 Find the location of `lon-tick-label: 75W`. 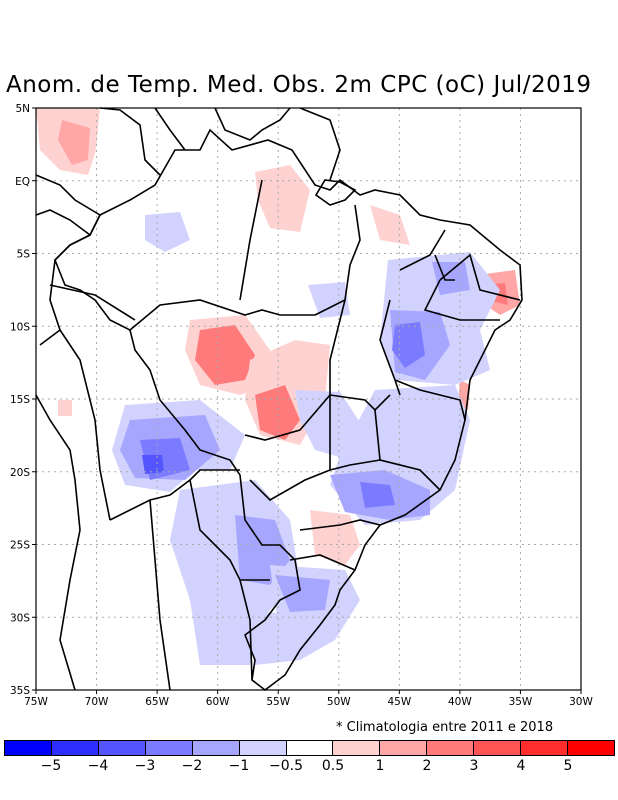

lon-tick-label: 75W is located at coordinates (36, 702).